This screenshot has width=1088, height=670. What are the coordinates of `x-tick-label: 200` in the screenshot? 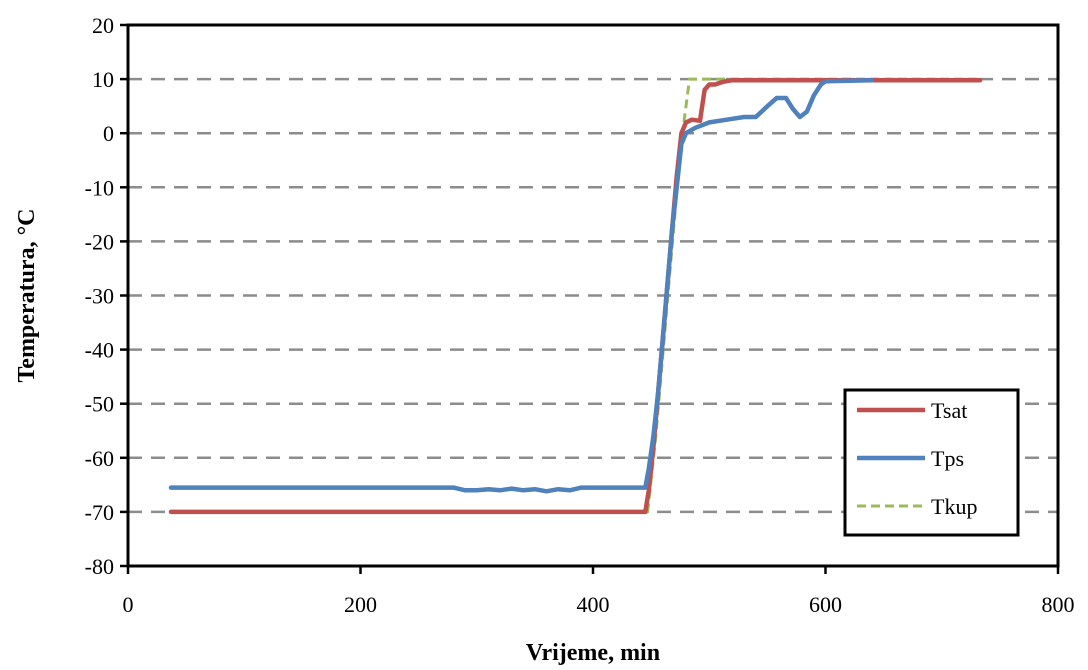 It's located at (360, 604).